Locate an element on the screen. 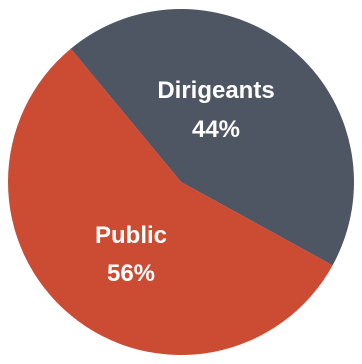  slice-value-dirigeants: 44% is located at coordinates (216, 129).